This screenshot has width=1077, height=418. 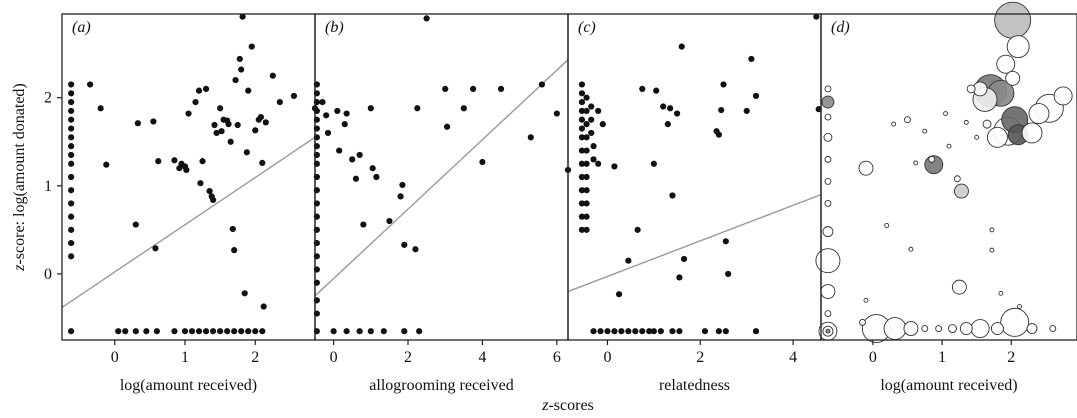 I want to click on x-tick-label: 1, so click(x=185, y=357).